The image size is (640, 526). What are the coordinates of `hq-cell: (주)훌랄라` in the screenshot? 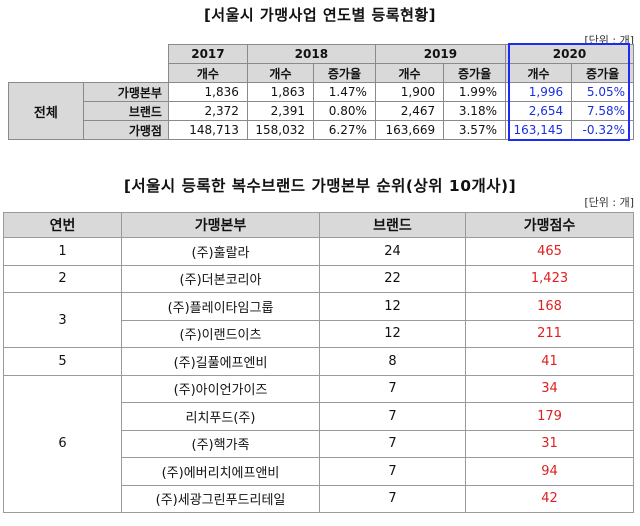 It's located at (220, 251).